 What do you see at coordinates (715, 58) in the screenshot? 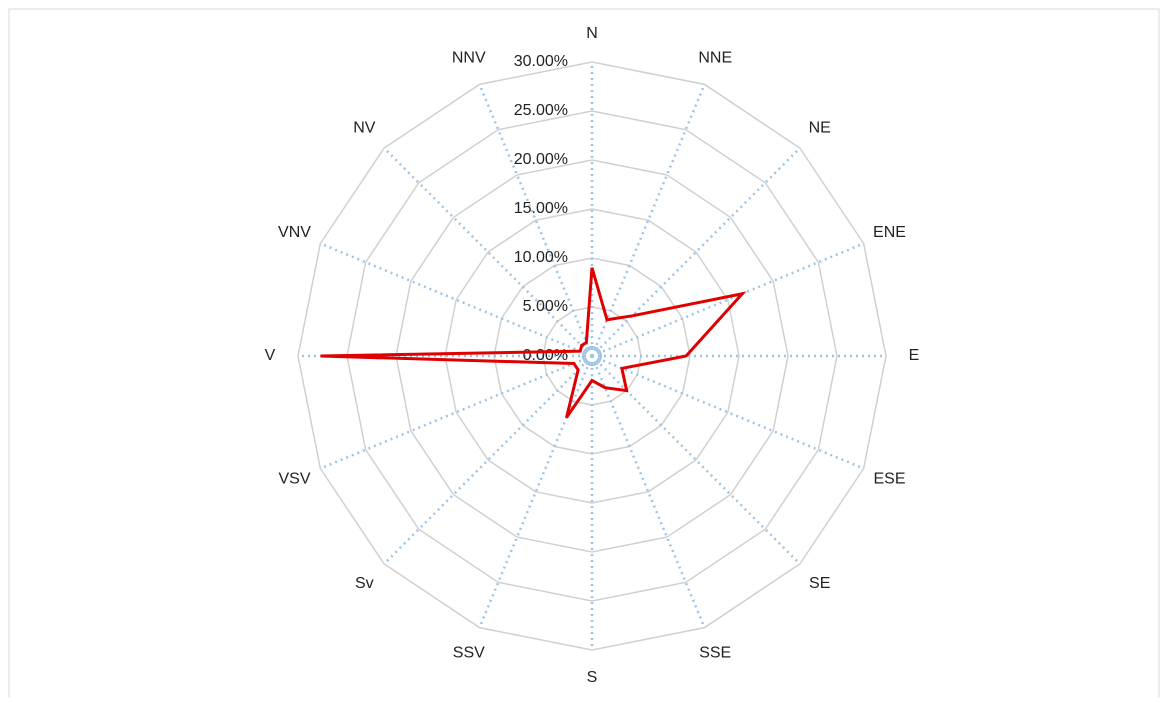
I see `category-label: NNE` at bounding box center [715, 58].